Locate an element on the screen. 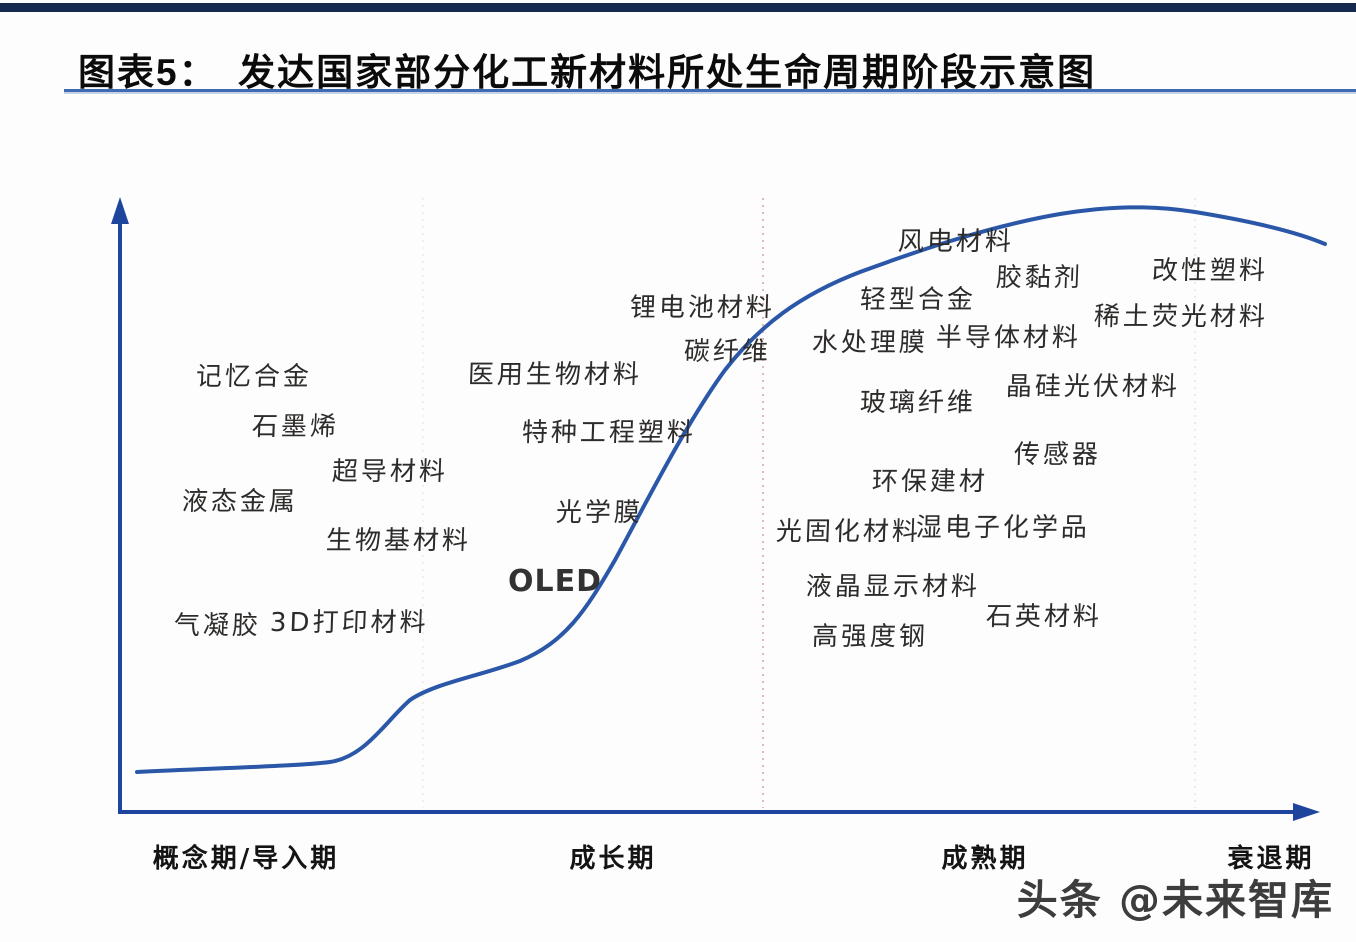  top-accent-bar is located at coordinates (678, 7).